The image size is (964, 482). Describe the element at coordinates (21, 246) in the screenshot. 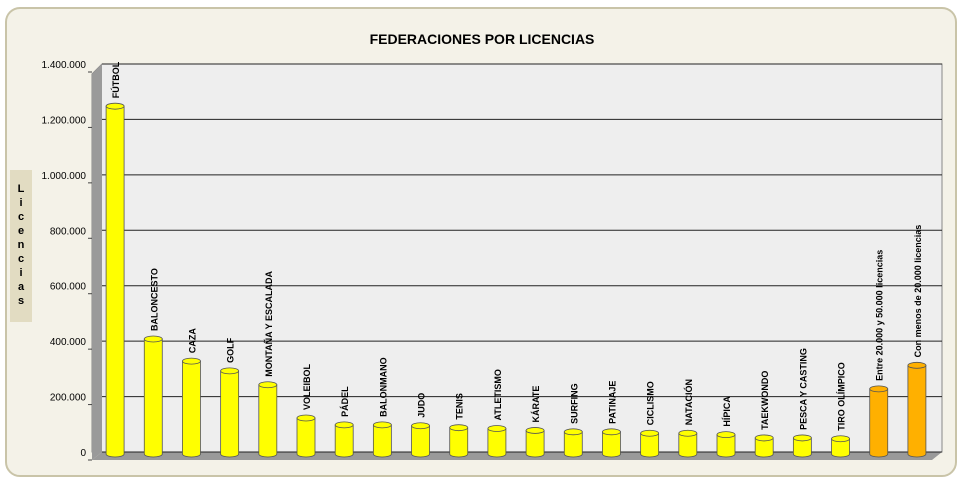

I see `y-axis-label: Licencias` at that location.